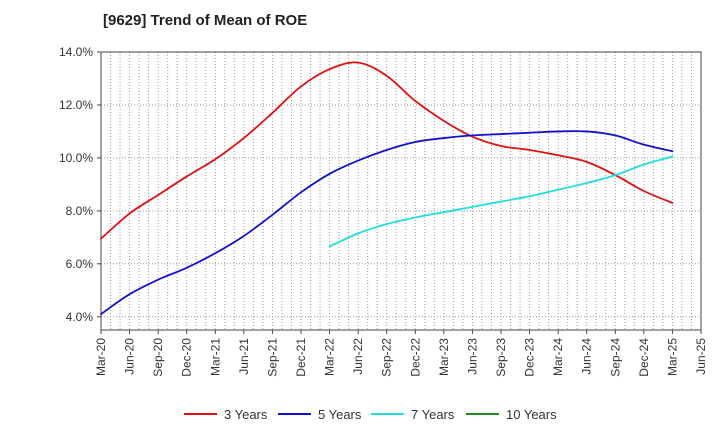 The image size is (720, 440). Describe the element at coordinates (587, 356) in the screenshot. I see `x-tick-label: Jun-24` at that location.